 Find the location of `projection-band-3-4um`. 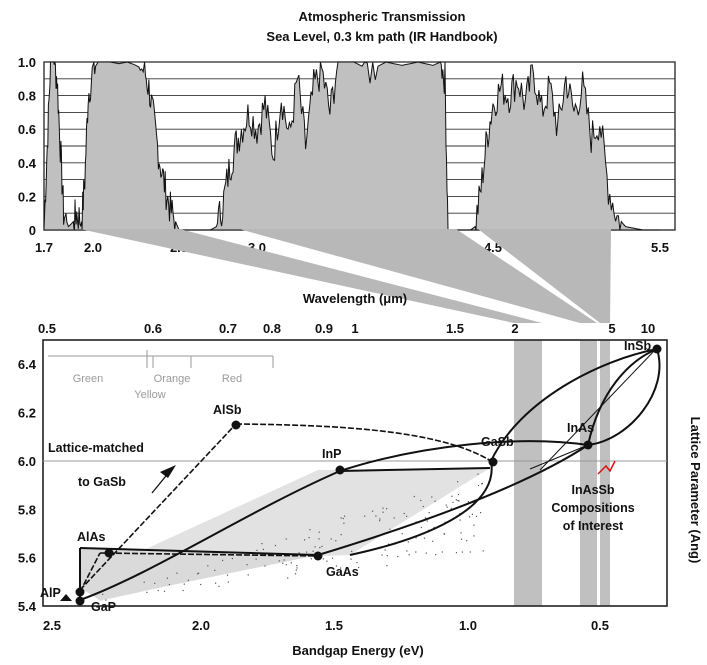

projection-band-3-4um is located at coordinates (418, 276).